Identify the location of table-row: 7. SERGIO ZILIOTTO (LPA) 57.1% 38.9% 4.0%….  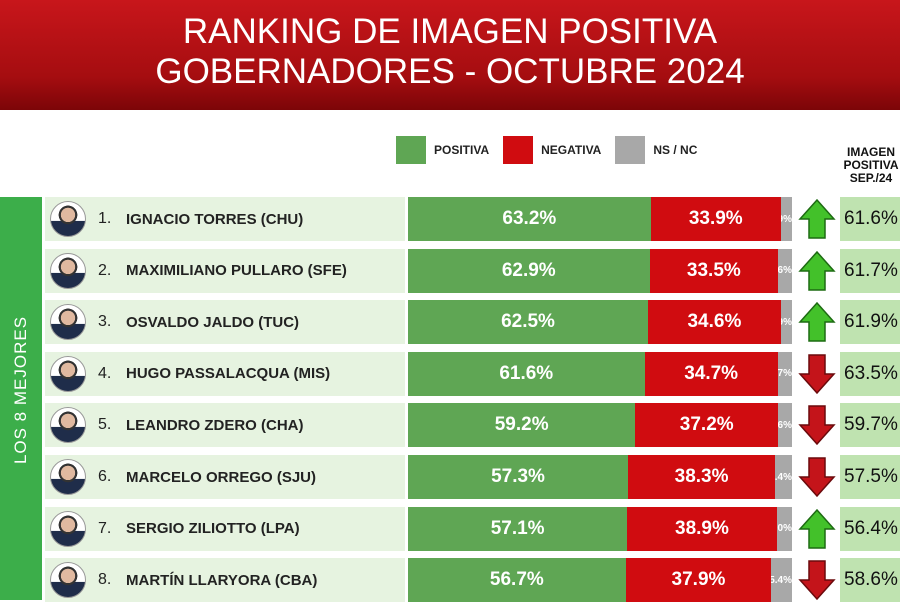
(472, 528).